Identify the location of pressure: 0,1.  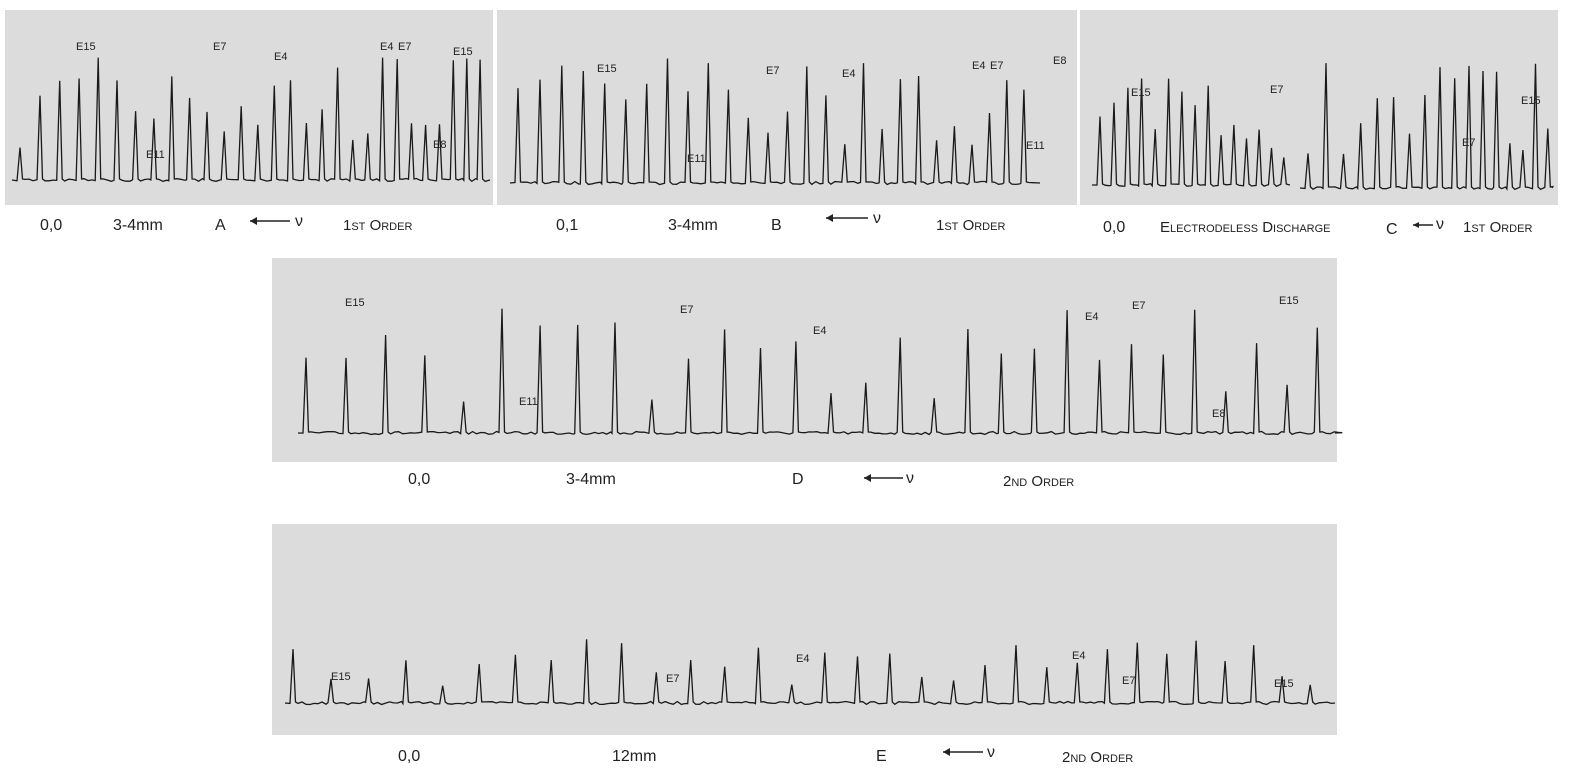
(567, 225).